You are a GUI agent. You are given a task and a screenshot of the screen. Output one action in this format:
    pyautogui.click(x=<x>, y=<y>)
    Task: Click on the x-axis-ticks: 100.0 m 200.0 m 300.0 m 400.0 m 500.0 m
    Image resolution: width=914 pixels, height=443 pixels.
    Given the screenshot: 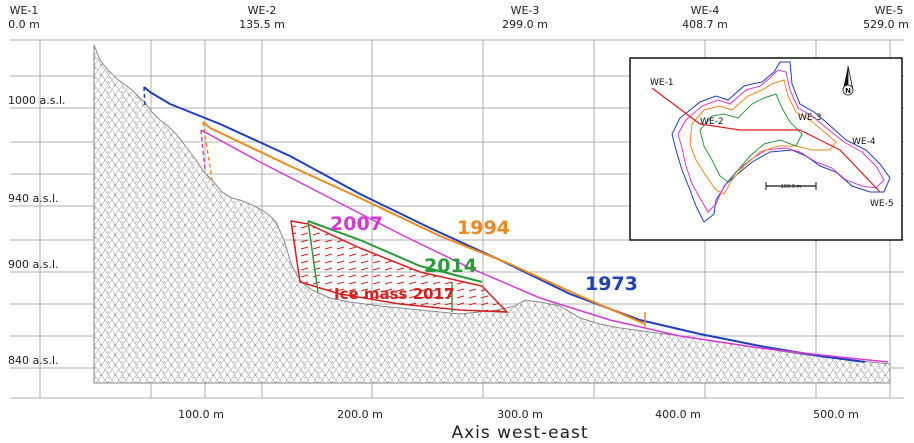 What is the action you would take?
    pyautogui.click(x=518, y=414)
    